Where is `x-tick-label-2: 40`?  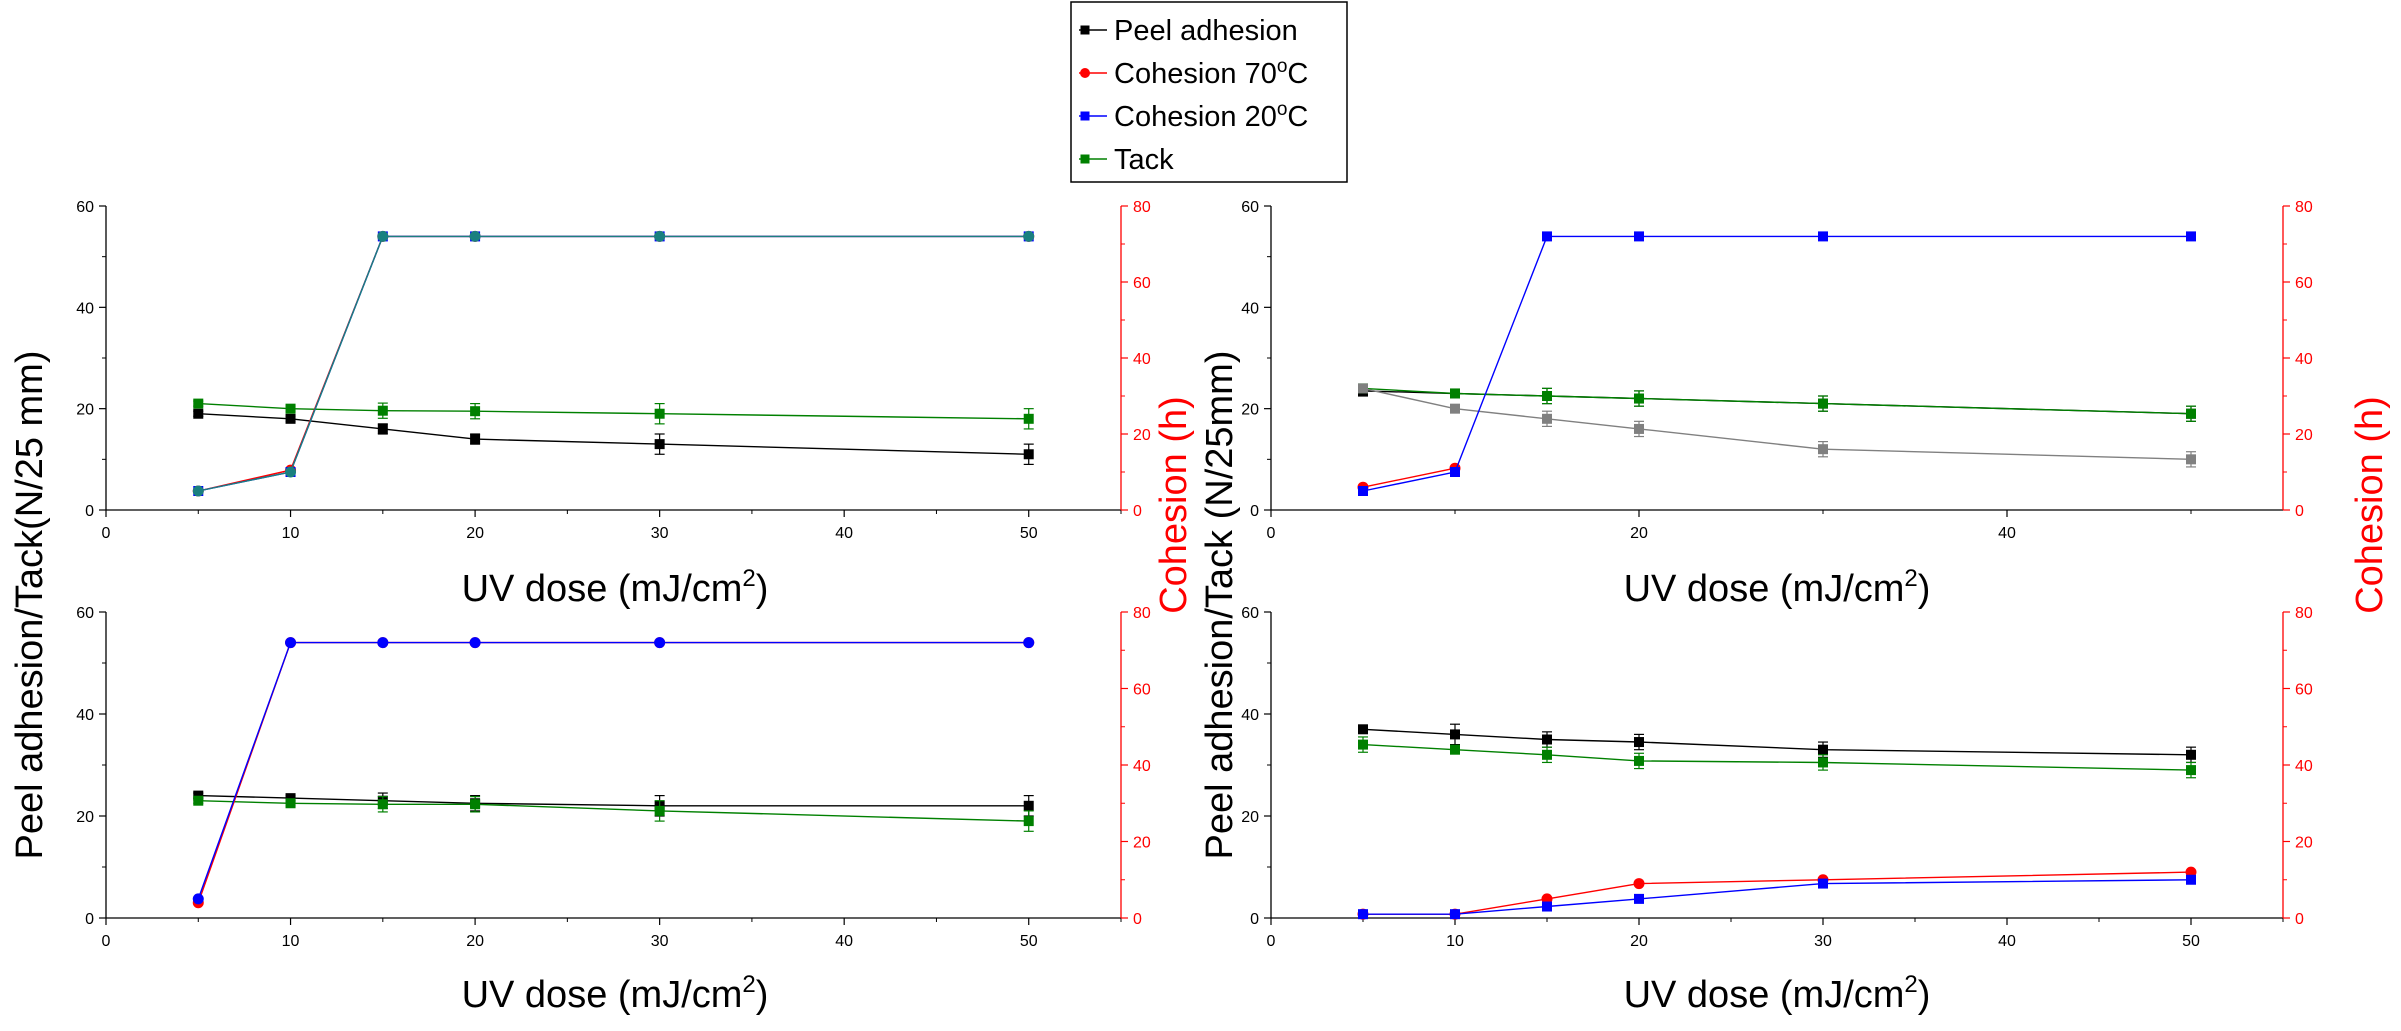 x-tick-label-2: 40 is located at coordinates (2007, 533).